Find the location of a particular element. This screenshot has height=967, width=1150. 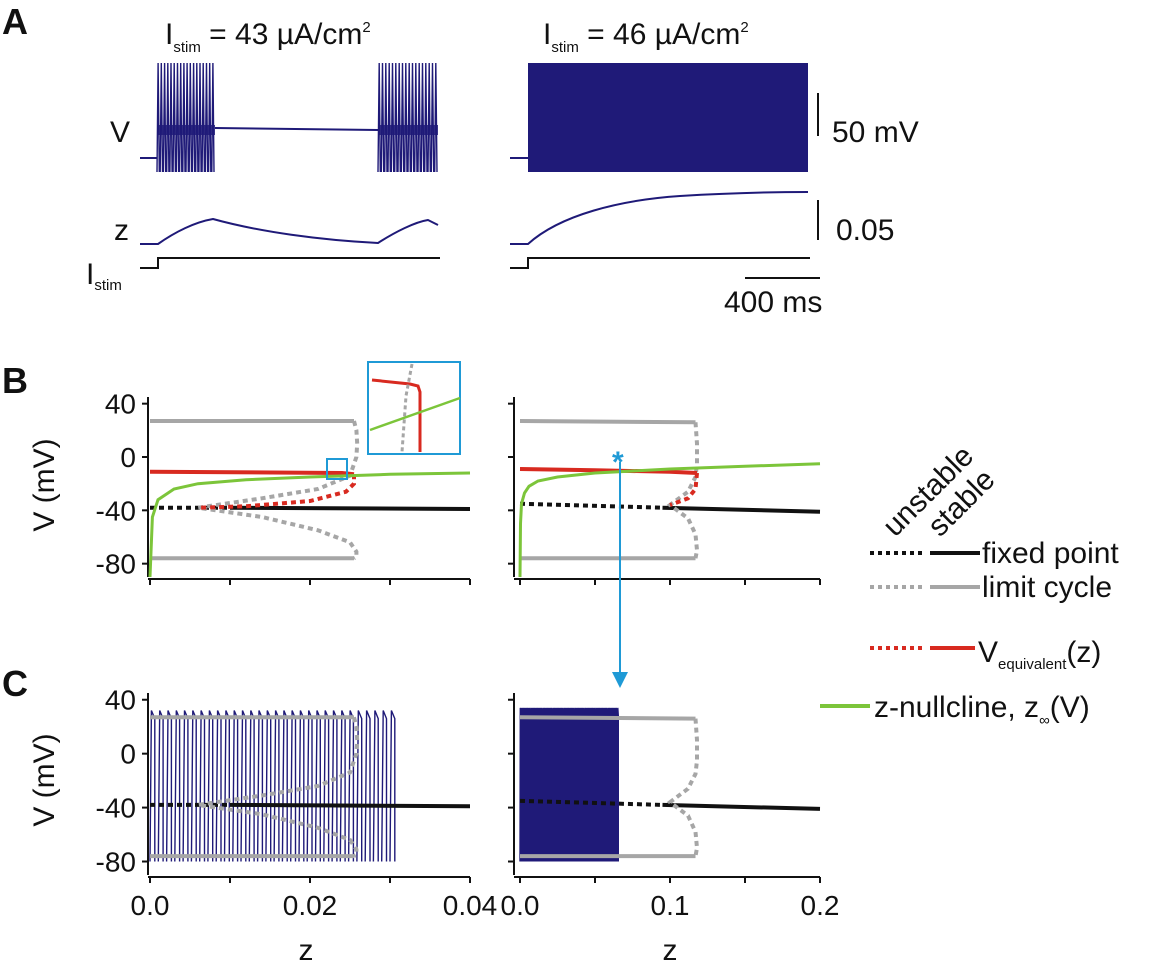

panel-b-ylabel: V (mV) is located at coordinates (44, 484).